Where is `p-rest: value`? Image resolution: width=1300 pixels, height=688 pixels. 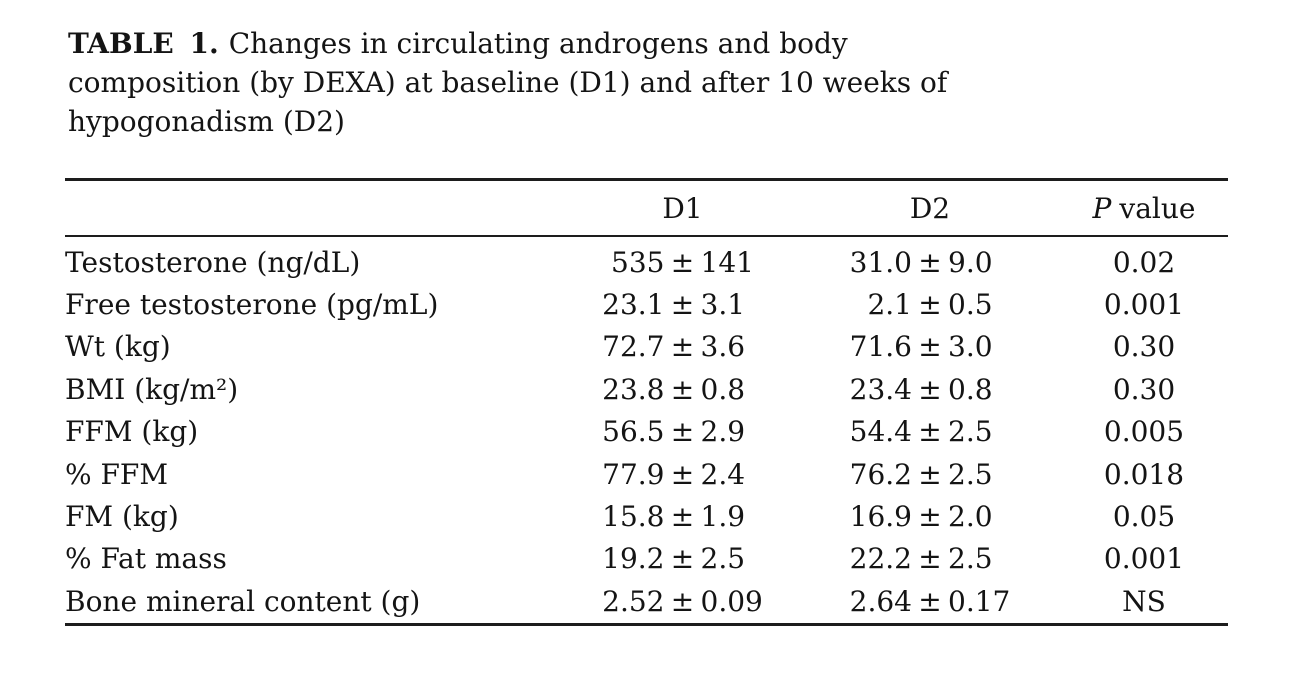
p-rest: value is located at coordinates (1157, 208).